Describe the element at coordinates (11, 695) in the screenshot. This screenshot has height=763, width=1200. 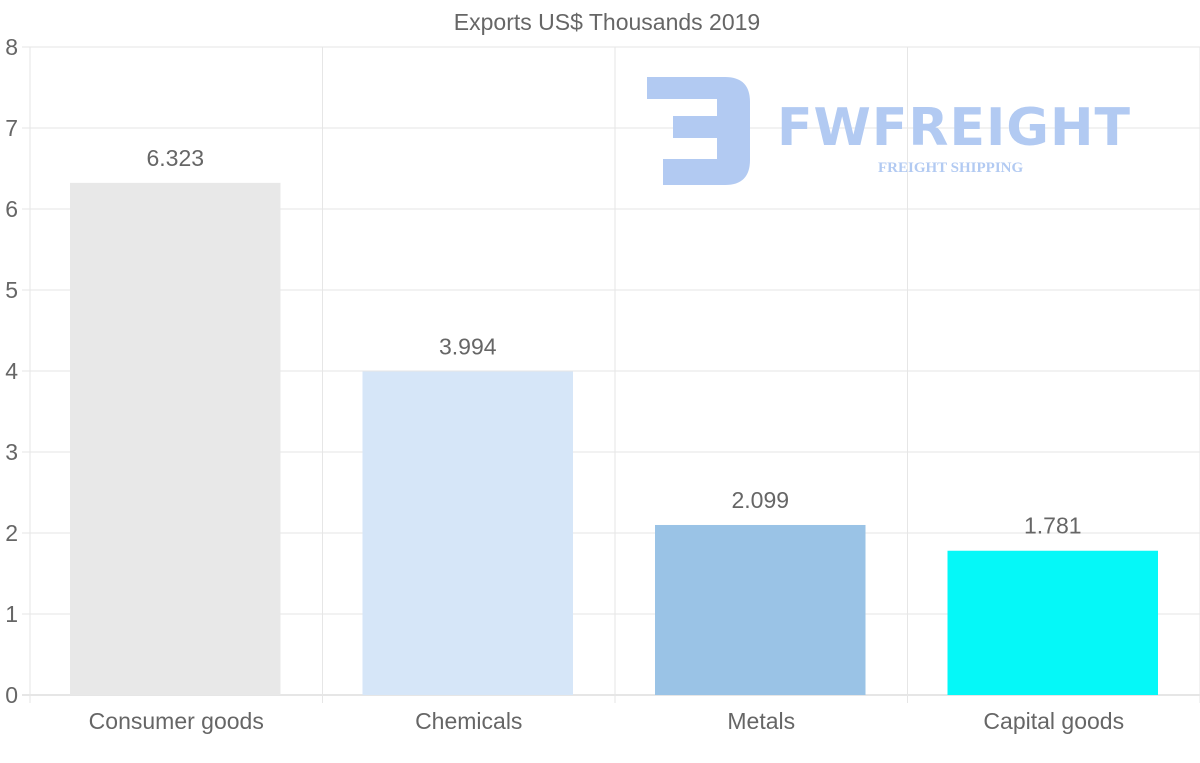
I see `y-tick-label: 0` at that location.